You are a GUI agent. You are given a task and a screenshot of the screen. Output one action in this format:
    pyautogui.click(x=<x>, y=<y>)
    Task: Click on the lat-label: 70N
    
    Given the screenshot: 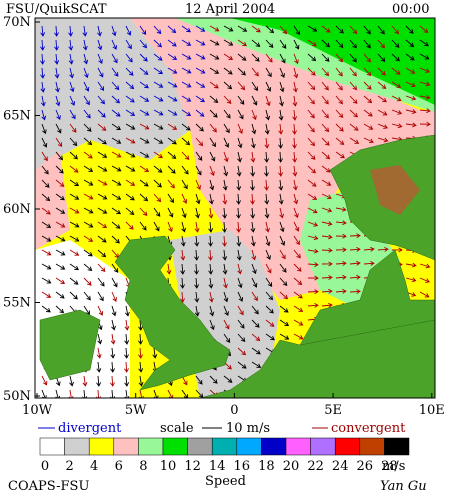 What is the action you would take?
    pyautogui.click(x=17, y=22)
    